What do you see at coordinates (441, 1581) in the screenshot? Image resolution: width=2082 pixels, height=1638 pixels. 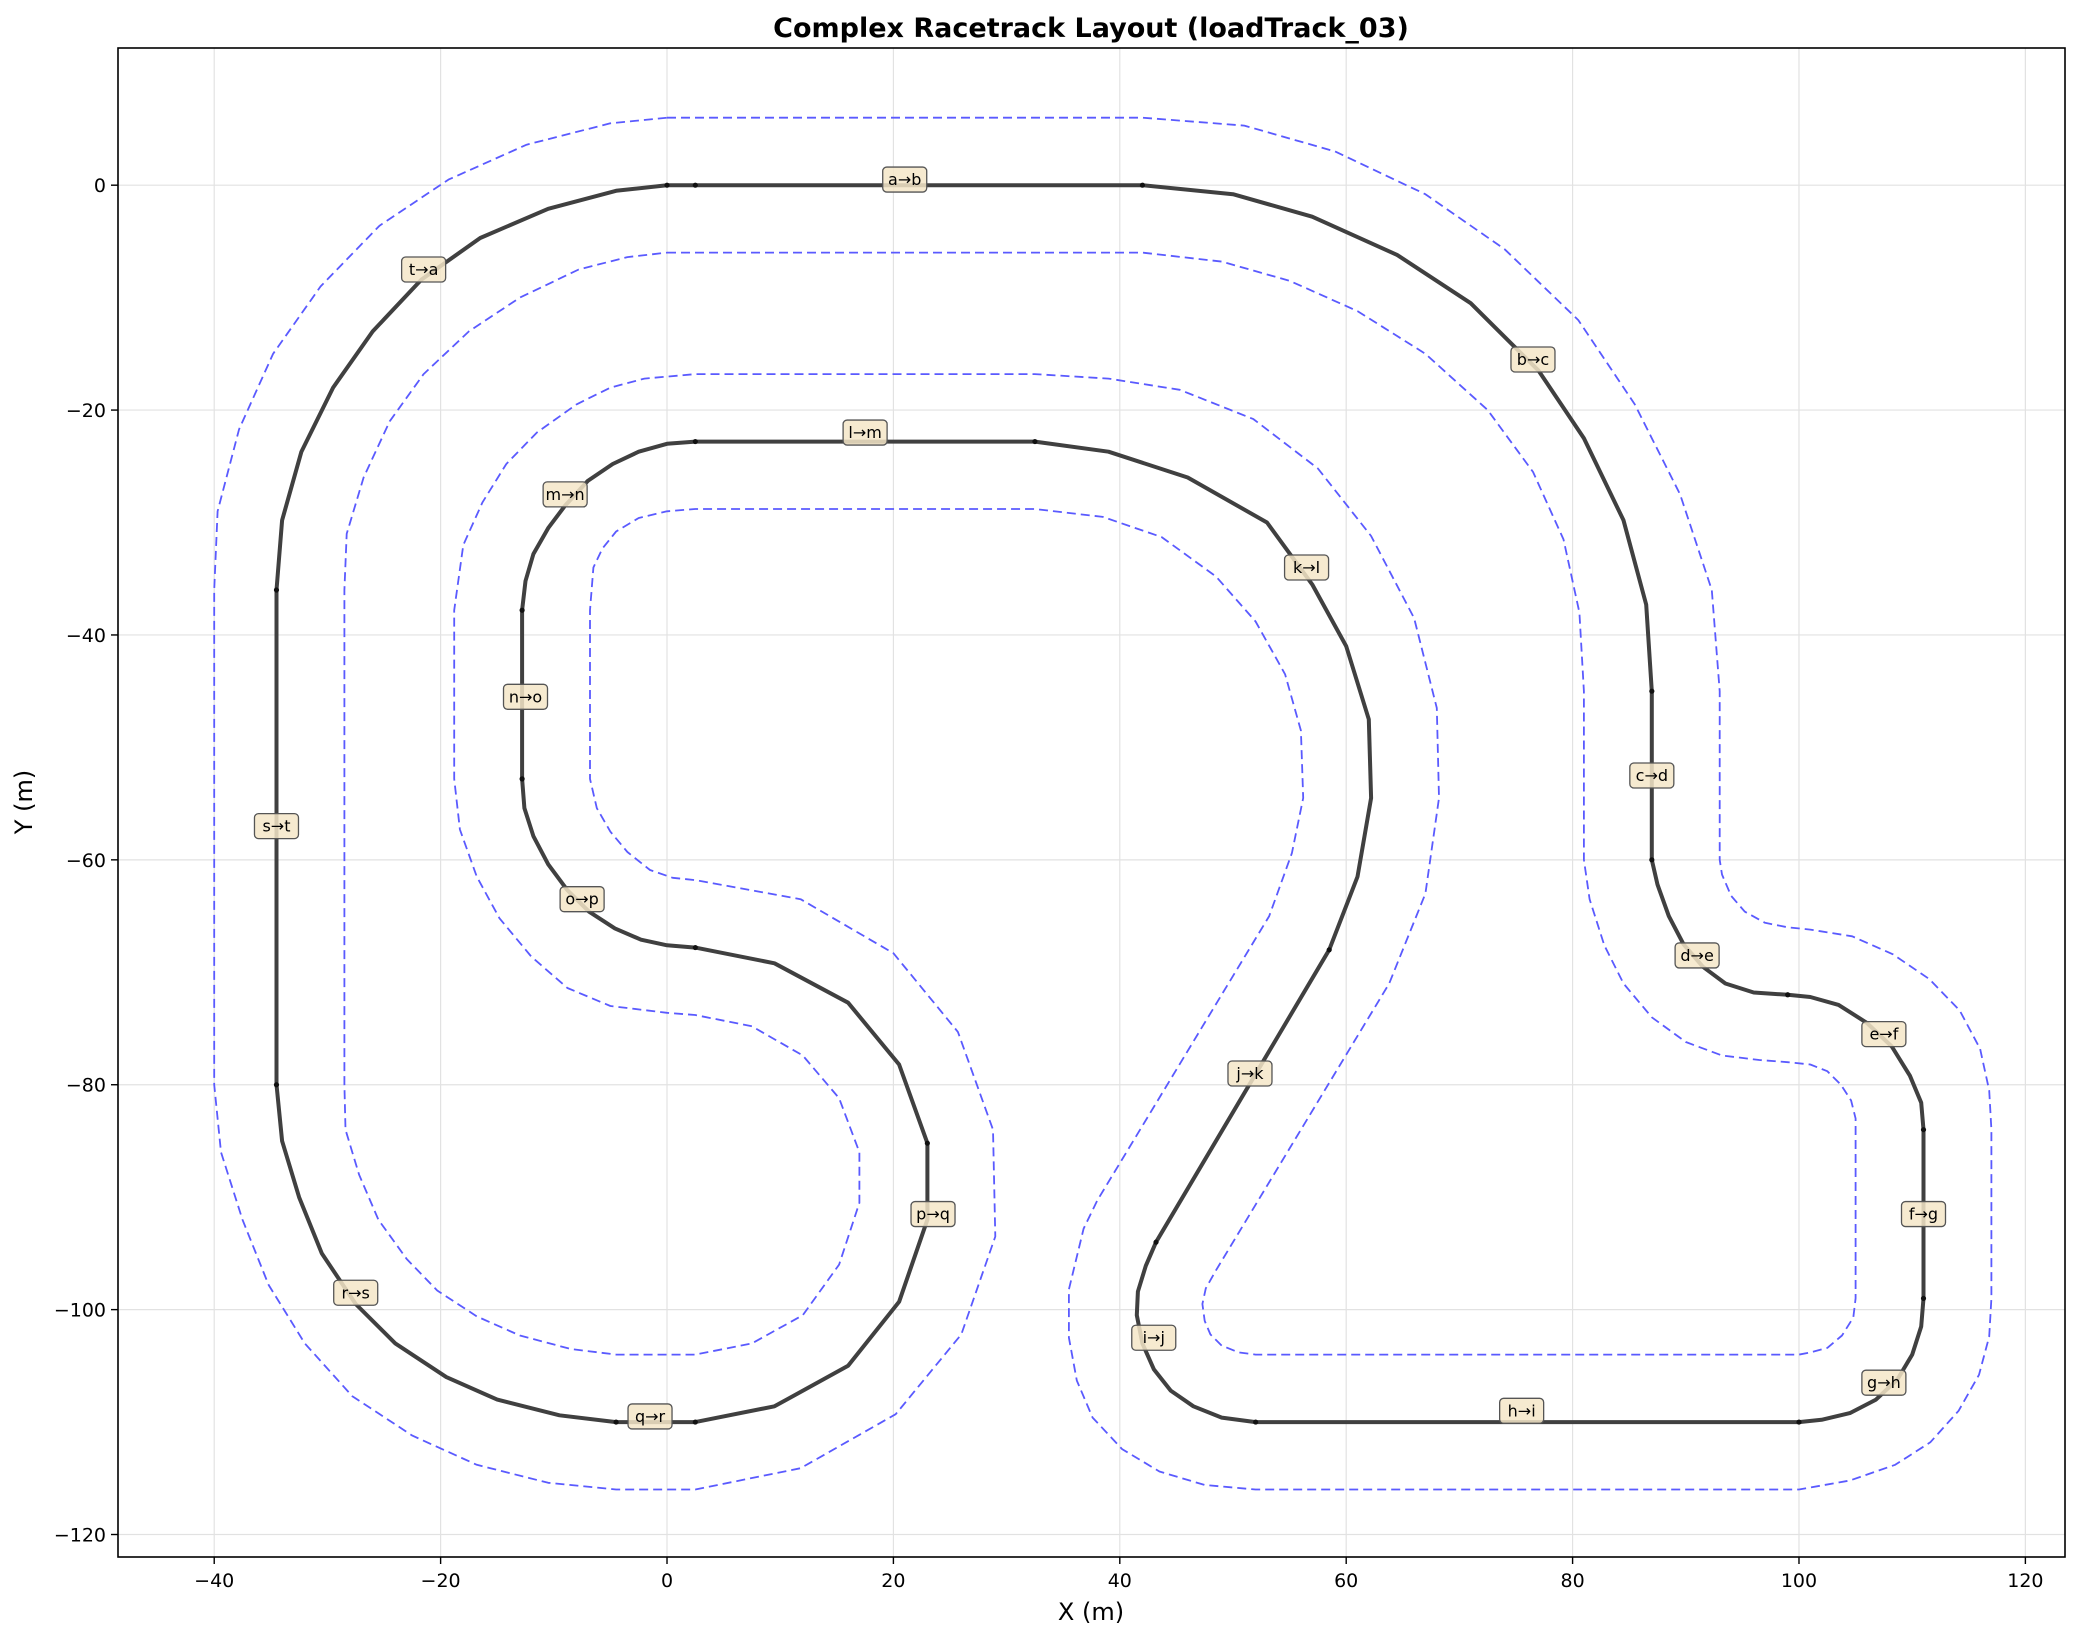 I see `x-tick-label: −20` at bounding box center [441, 1581].